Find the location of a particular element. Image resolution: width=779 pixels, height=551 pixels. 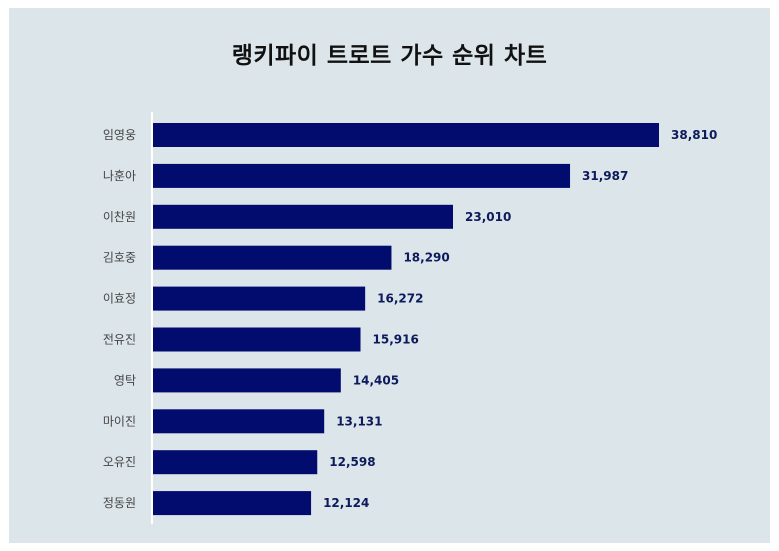

category-label: 전유진 is located at coordinates (119, 340).